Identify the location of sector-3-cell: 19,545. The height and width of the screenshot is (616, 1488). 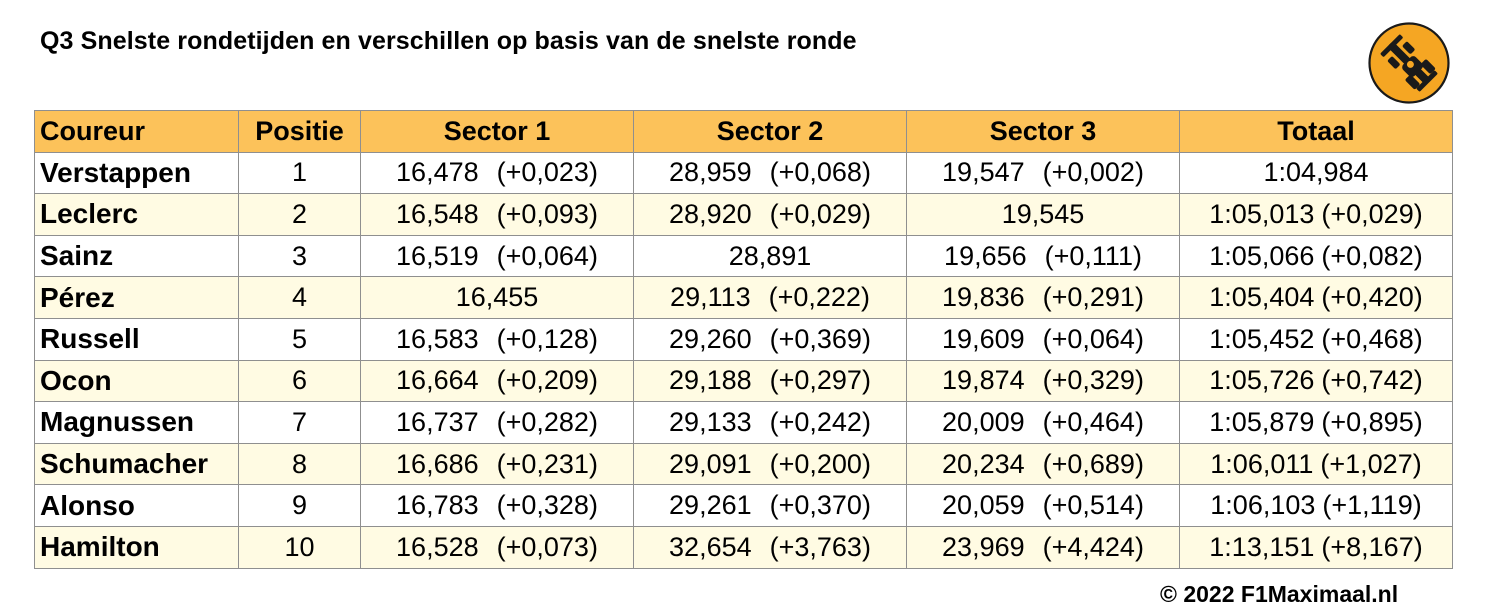
(1043, 214).